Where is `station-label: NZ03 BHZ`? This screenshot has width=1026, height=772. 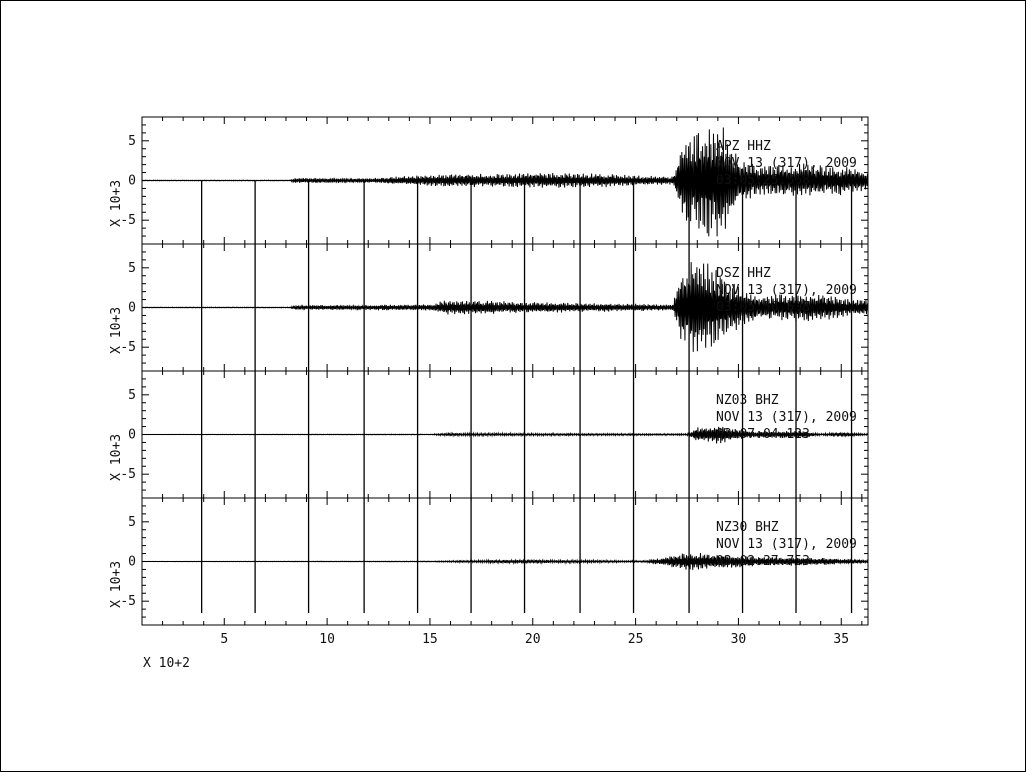 station-label: NZ03 BHZ is located at coordinates (747, 400).